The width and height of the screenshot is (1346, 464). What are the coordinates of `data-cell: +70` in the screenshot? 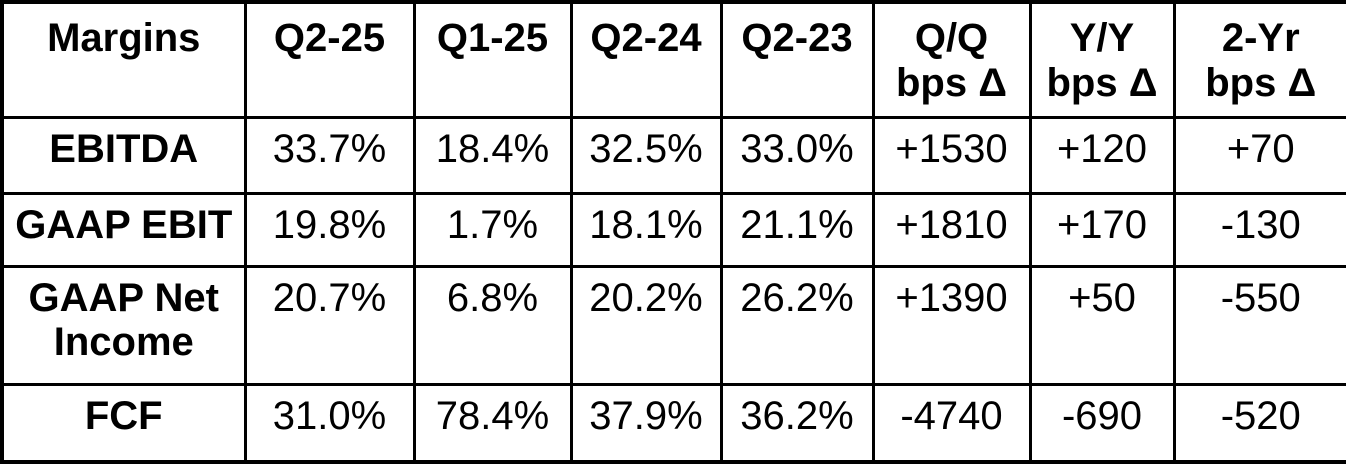 It's located at (1259, 155).